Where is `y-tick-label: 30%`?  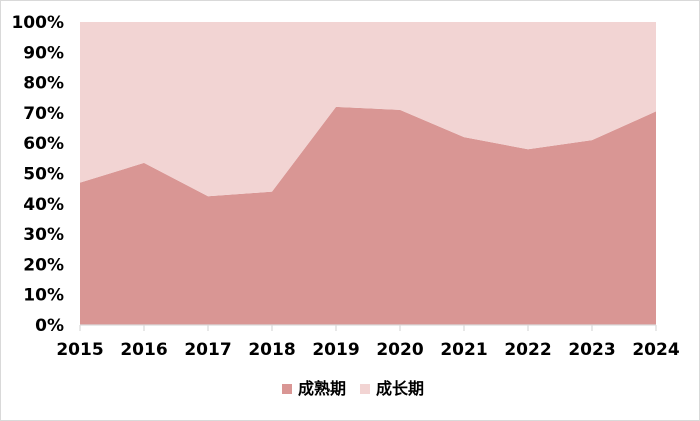
y-tick-label: 30% is located at coordinates (43, 235).